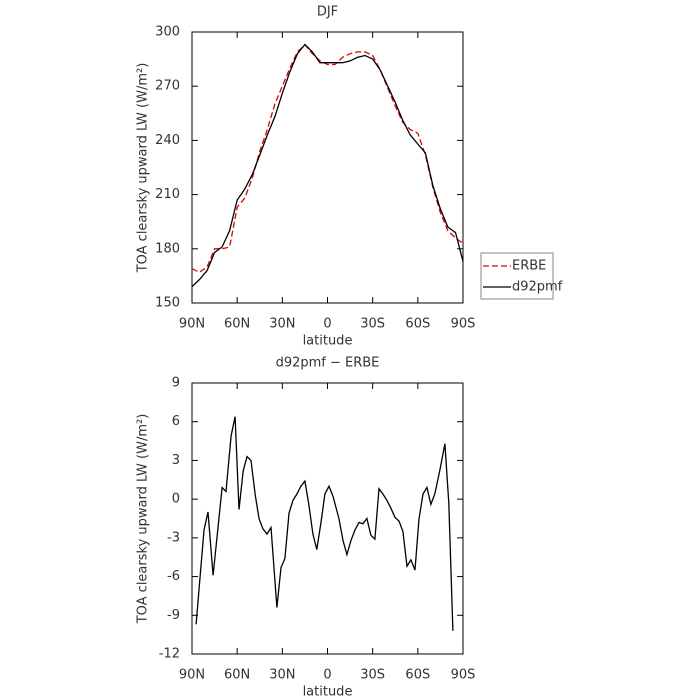  What do you see at coordinates (176, 383) in the screenshot?
I see `y-tick-label: 9` at bounding box center [176, 383].